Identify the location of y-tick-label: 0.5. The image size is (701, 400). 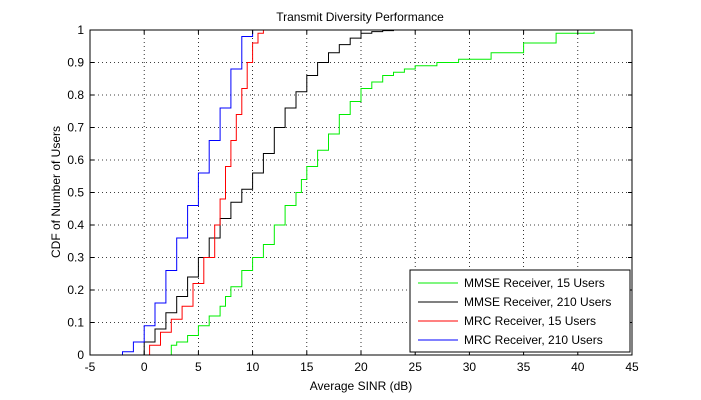
(75, 193).